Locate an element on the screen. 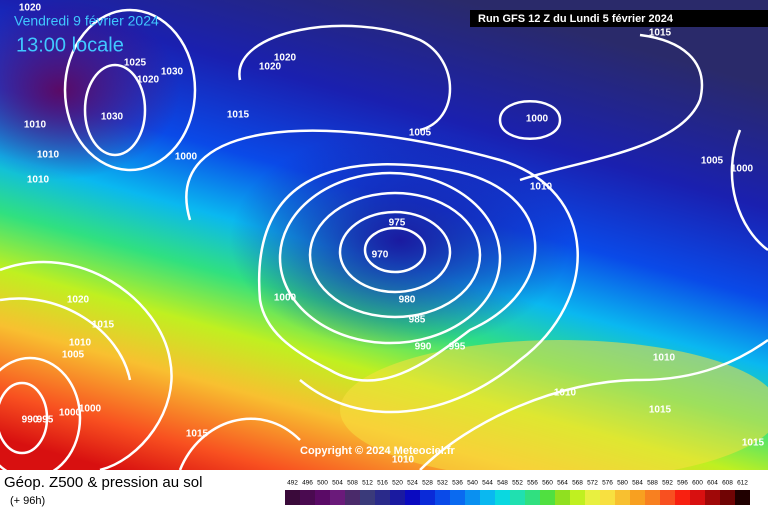  colorbar-tick: 560 is located at coordinates (547, 483).